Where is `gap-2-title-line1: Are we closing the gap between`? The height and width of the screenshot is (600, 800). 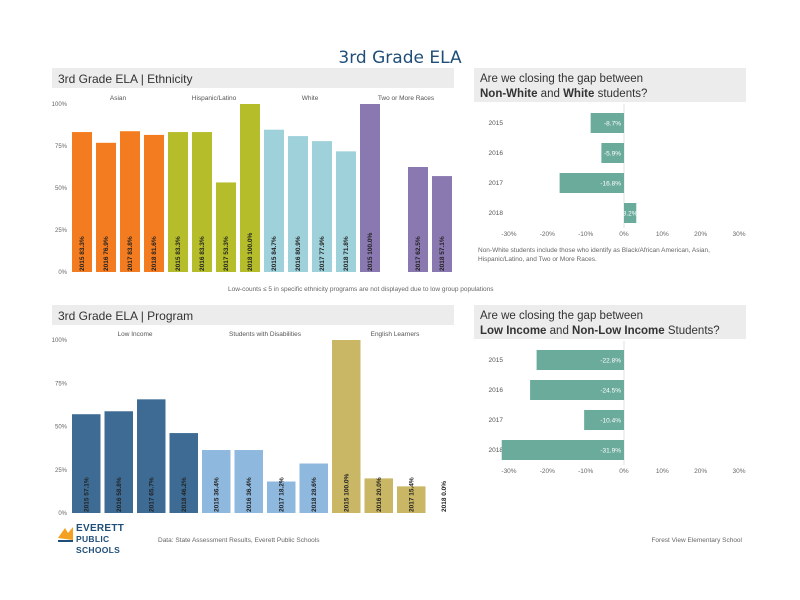
gap-2-title-line1: Are we closing the gap between is located at coordinates (562, 316).